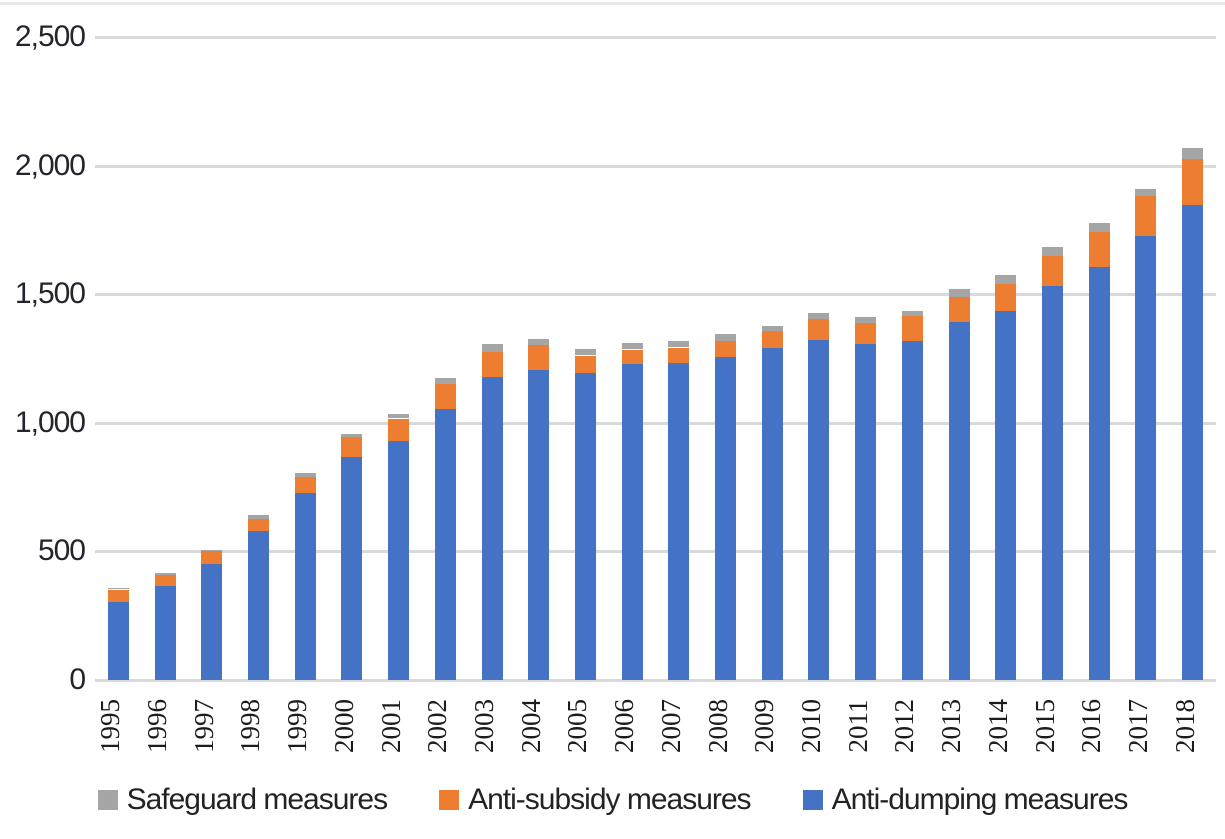 The height and width of the screenshot is (839, 1225). Describe the element at coordinates (585, 352) in the screenshot. I see `bar-segment-safeguard-2005` at that location.